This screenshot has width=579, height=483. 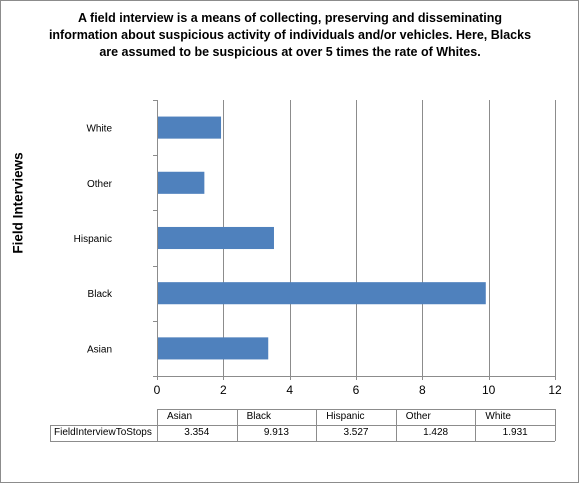 What do you see at coordinates (223, 390) in the screenshot?
I see `x-tick-label-2: 2` at bounding box center [223, 390].